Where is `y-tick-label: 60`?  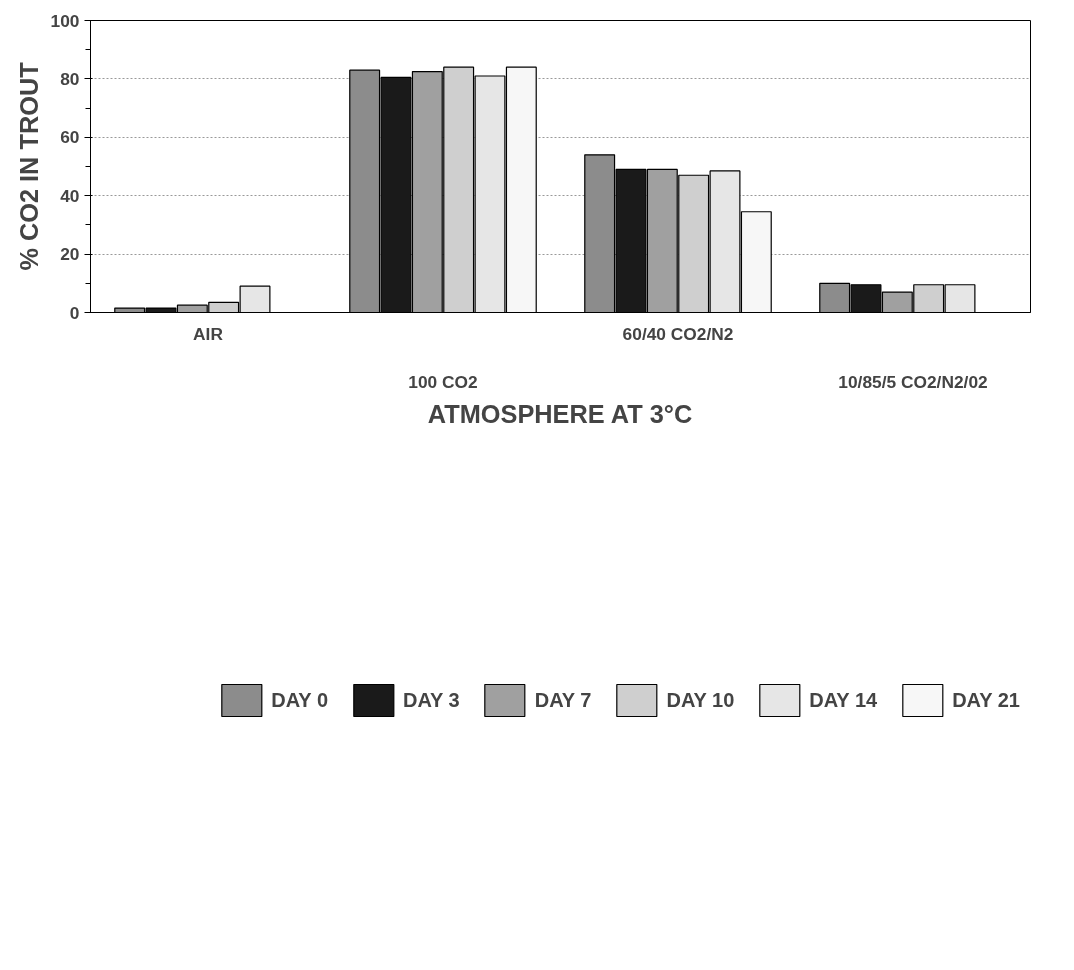 y-tick-label: 60 is located at coordinates (70, 137).